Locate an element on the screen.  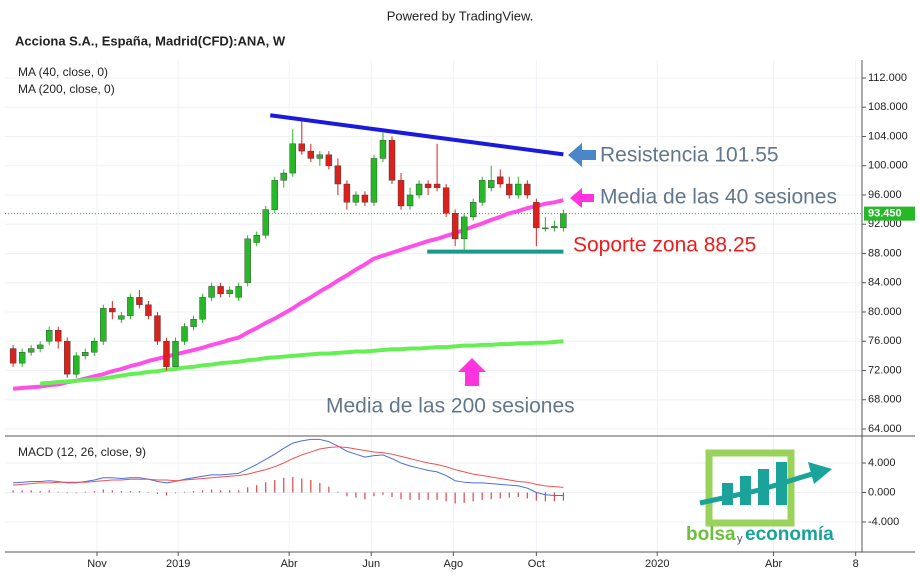
logo-graphic is located at coordinates (765, 488).